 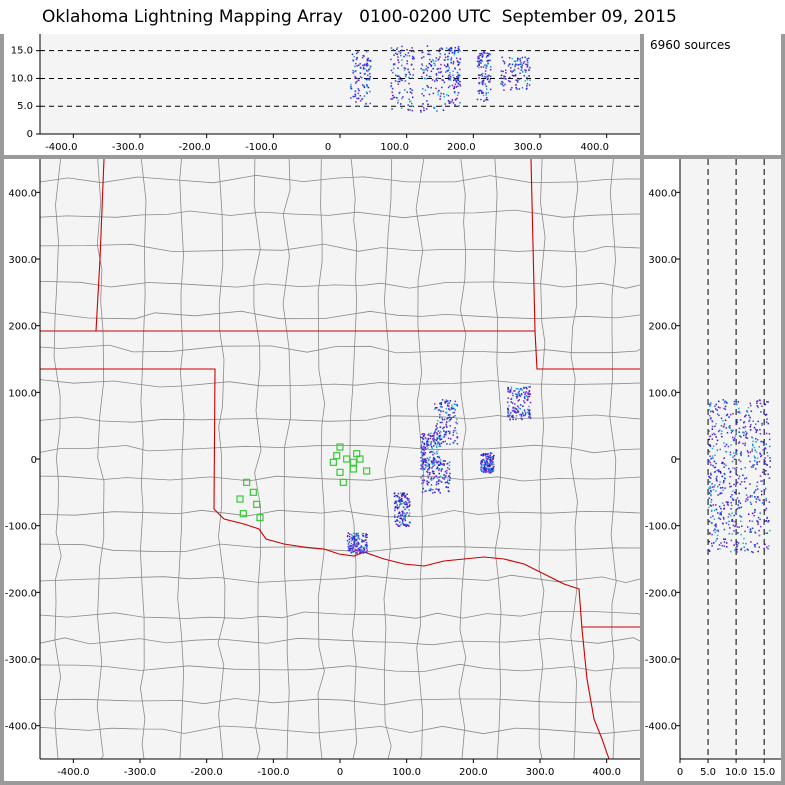 I want to click on y-tick-label: -100.0, so click(x=661, y=527).